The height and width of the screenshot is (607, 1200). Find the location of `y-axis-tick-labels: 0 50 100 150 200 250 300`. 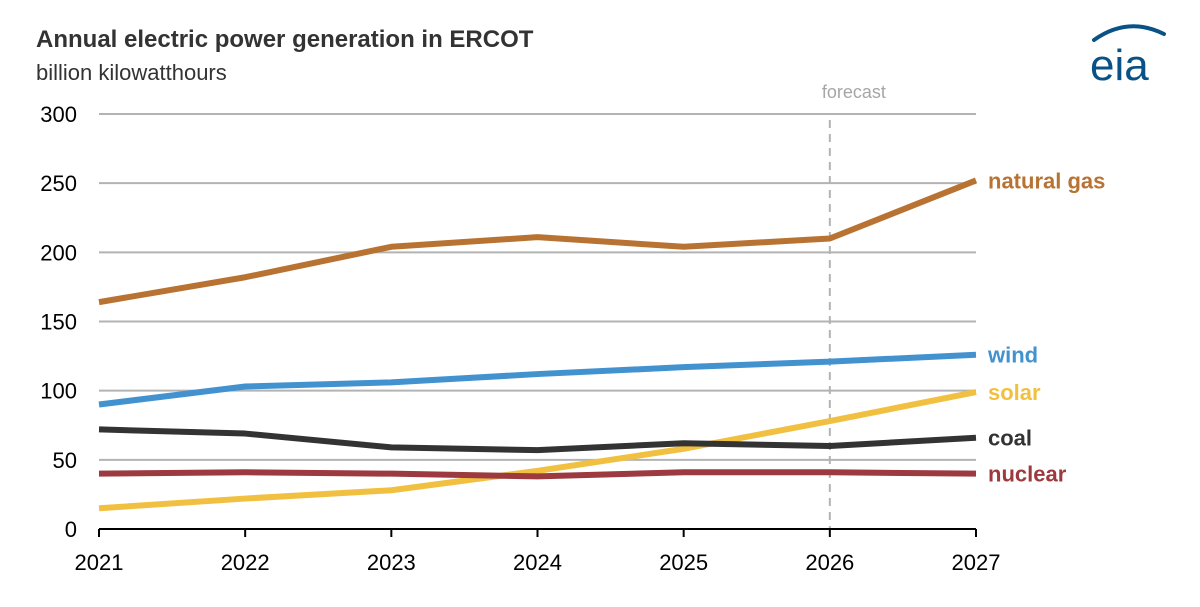

y-axis-tick-labels: 0 50 100 150 200 250 300 is located at coordinates (58, 322).